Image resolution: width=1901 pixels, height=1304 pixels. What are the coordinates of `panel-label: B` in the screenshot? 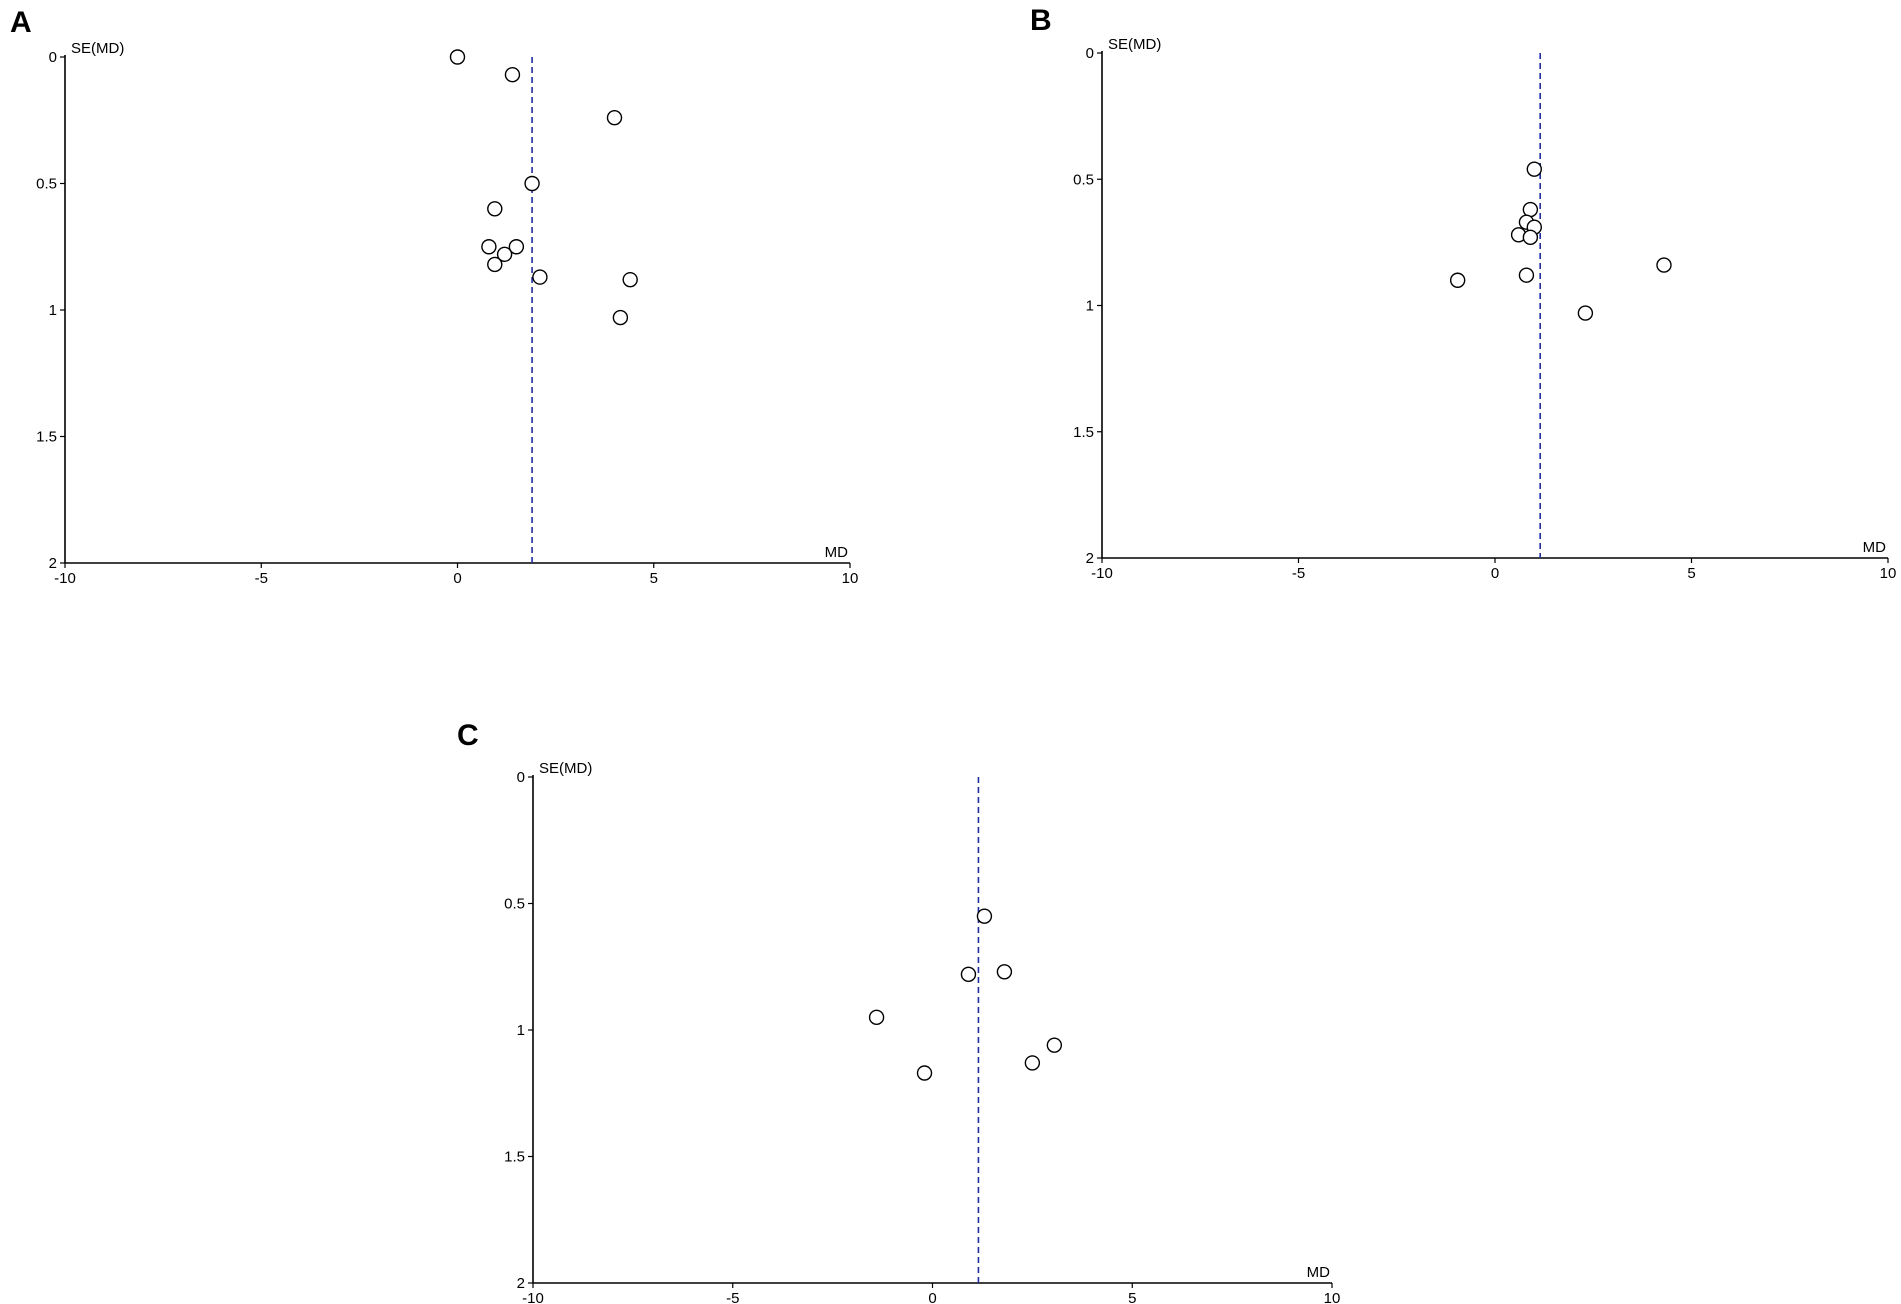 It's located at (1041, 20).